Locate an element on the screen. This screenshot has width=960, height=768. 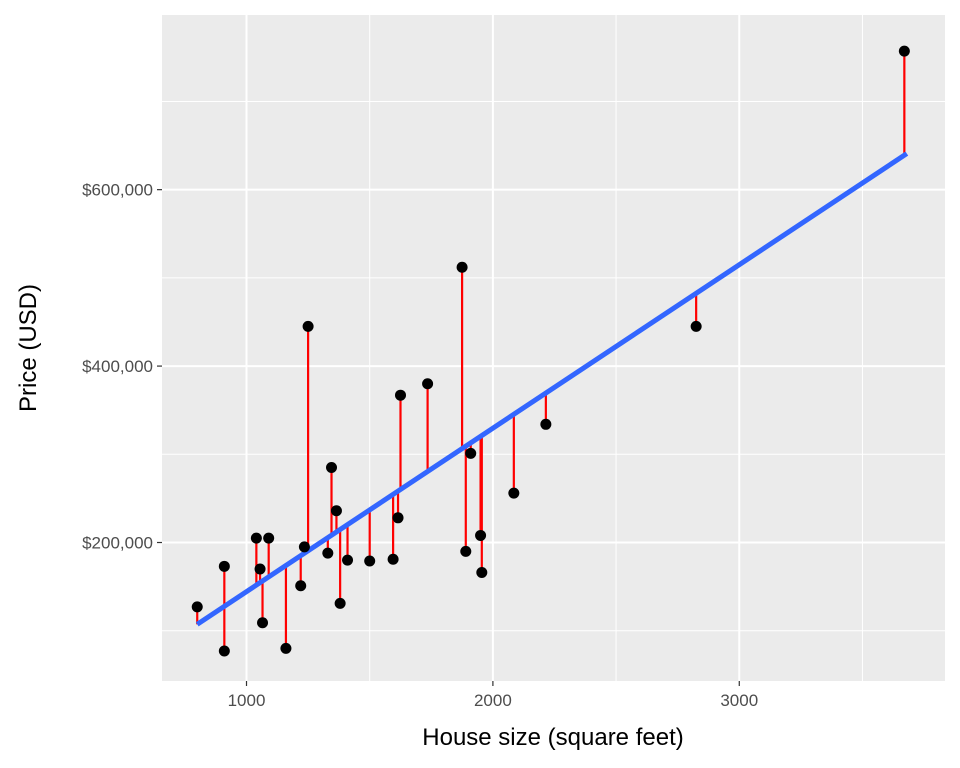
y-tick-label: $400,000 is located at coordinates (117, 366).